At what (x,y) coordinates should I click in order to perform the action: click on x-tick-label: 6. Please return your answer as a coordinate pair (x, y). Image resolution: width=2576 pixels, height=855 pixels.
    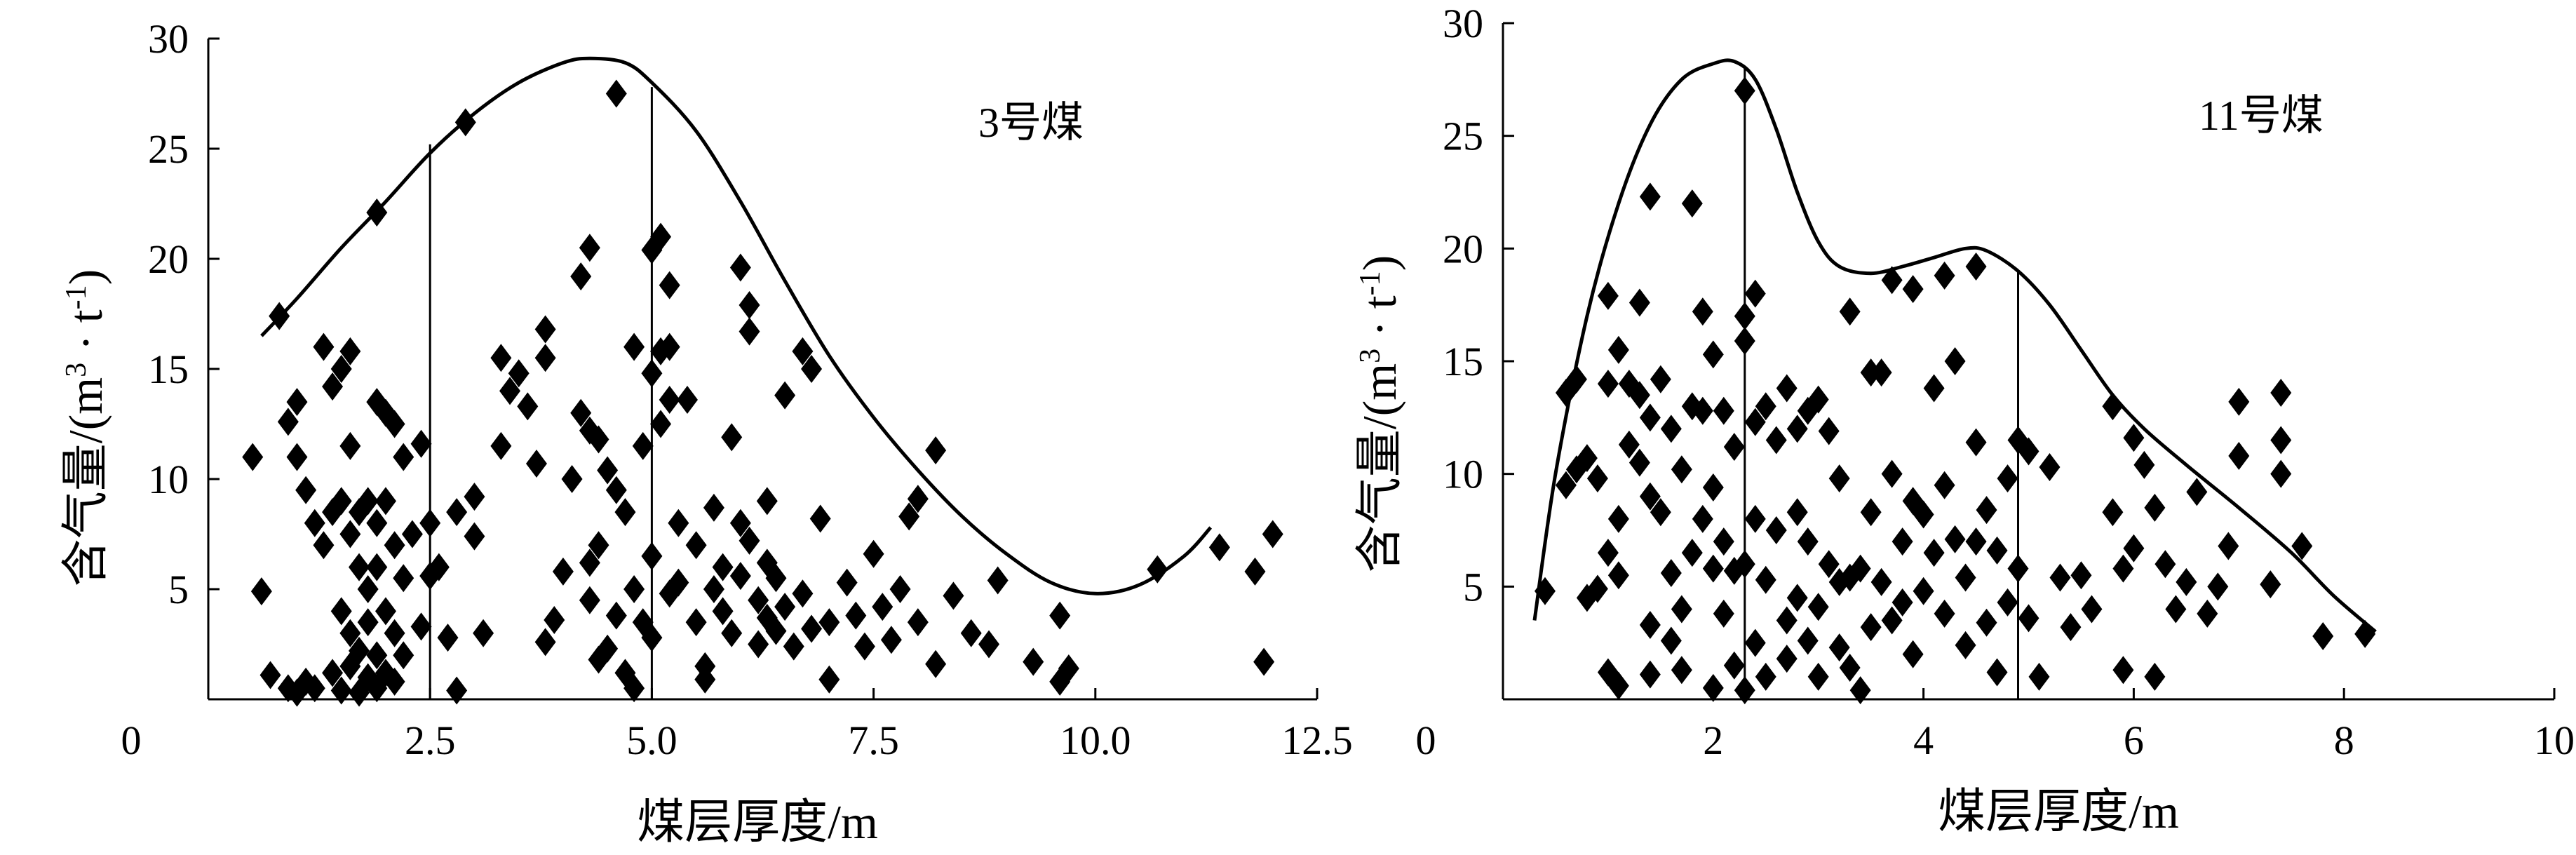
    Looking at the image, I should click on (2134, 740).